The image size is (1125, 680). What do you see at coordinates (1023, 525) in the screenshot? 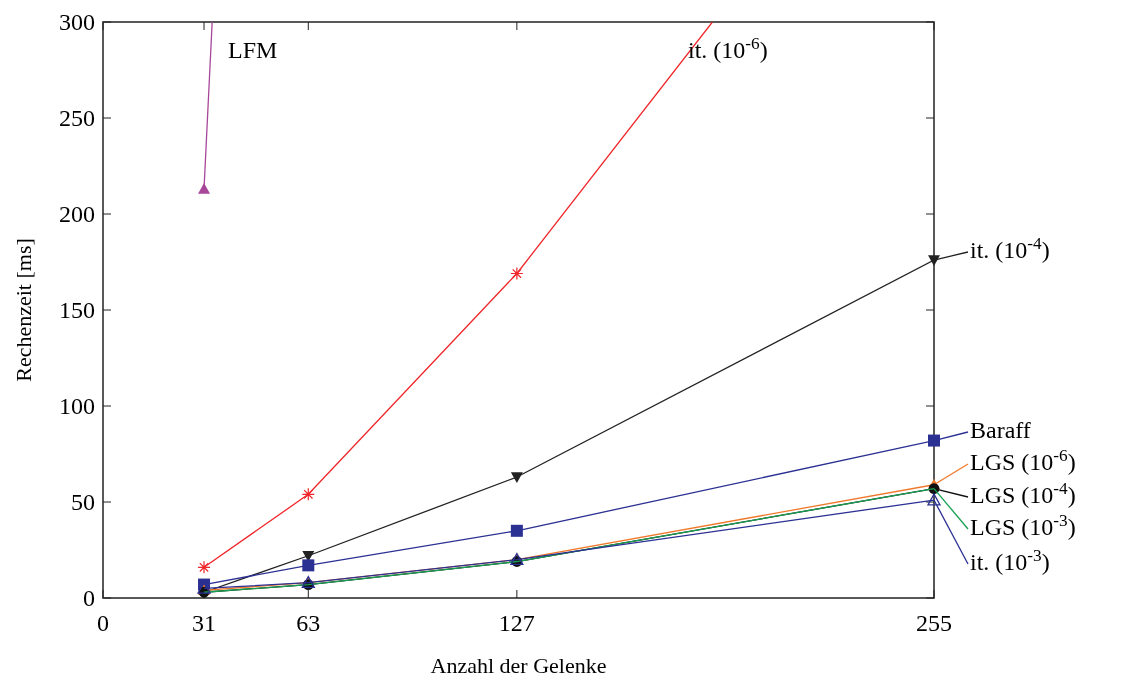
I see `series-label: LGS (10$^{-3}$)` at bounding box center [1023, 525].